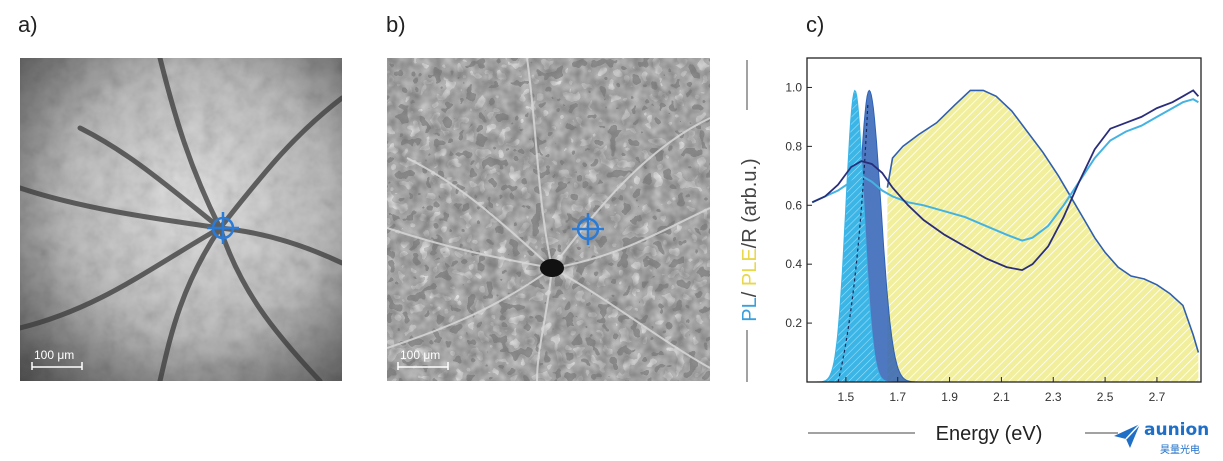 The image size is (1223, 461). Describe the element at coordinates (793, 323) in the screenshot. I see `y-tick-label: 0.2` at that location.